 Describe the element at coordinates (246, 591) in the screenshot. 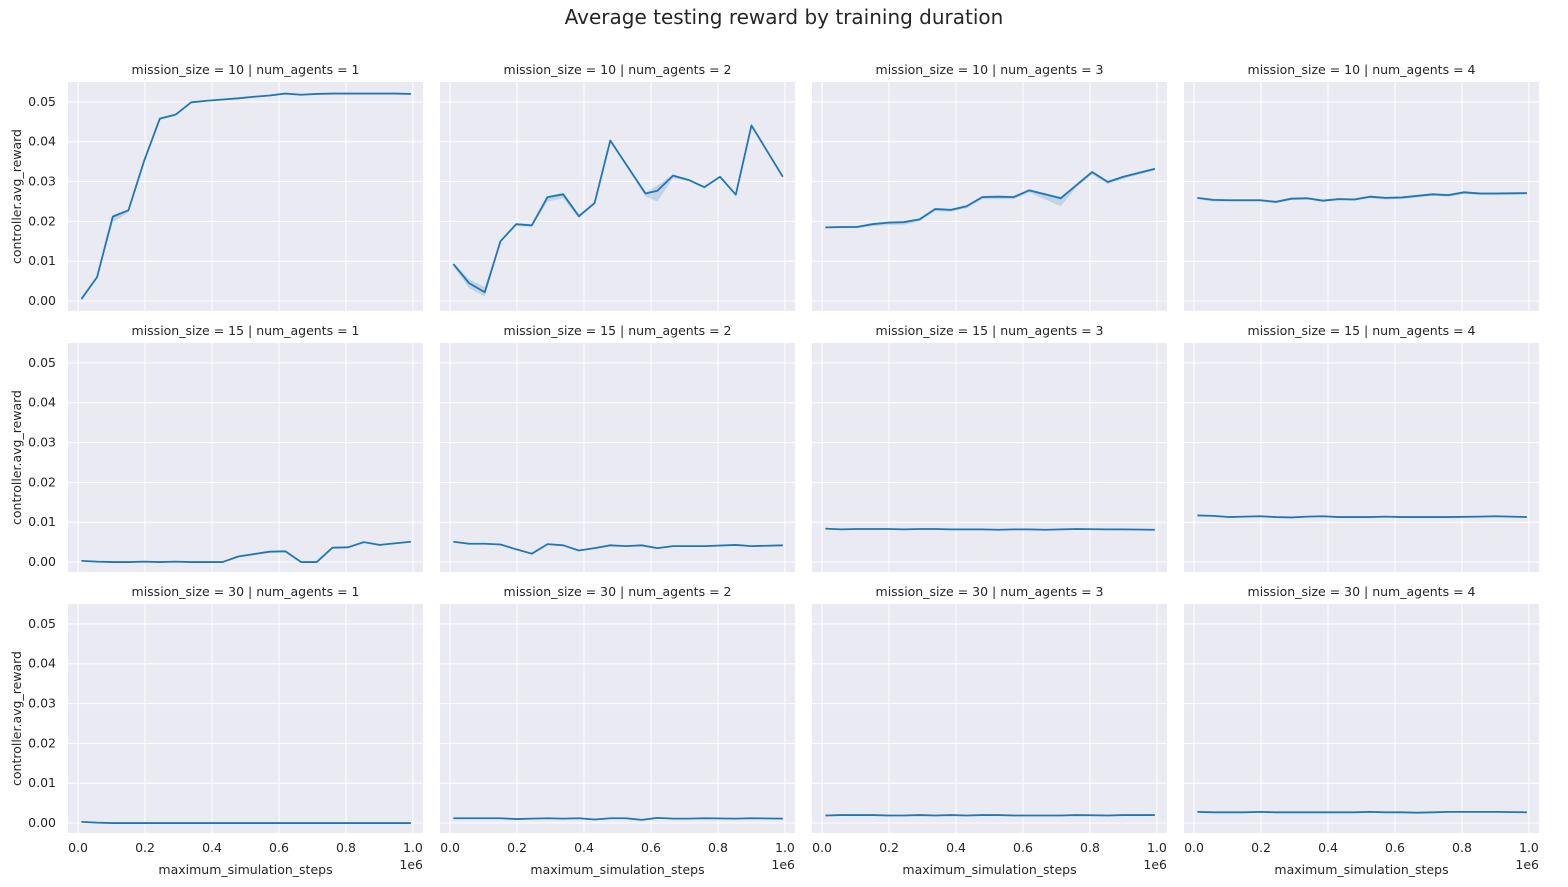

I see `facet-title: mission_size = 30 | num_agents = 1` at that location.